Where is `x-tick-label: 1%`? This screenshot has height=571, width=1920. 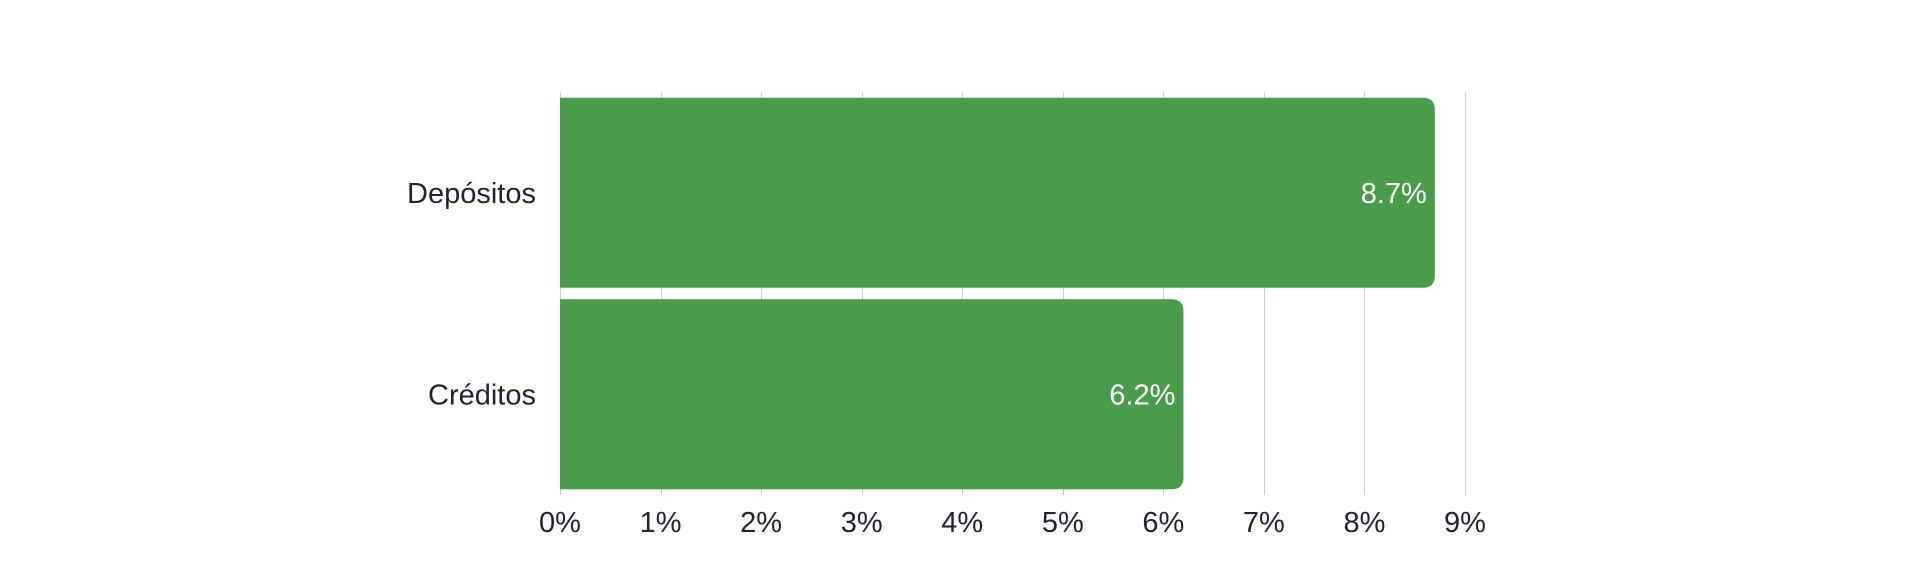 x-tick-label: 1% is located at coordinates (661, 523).